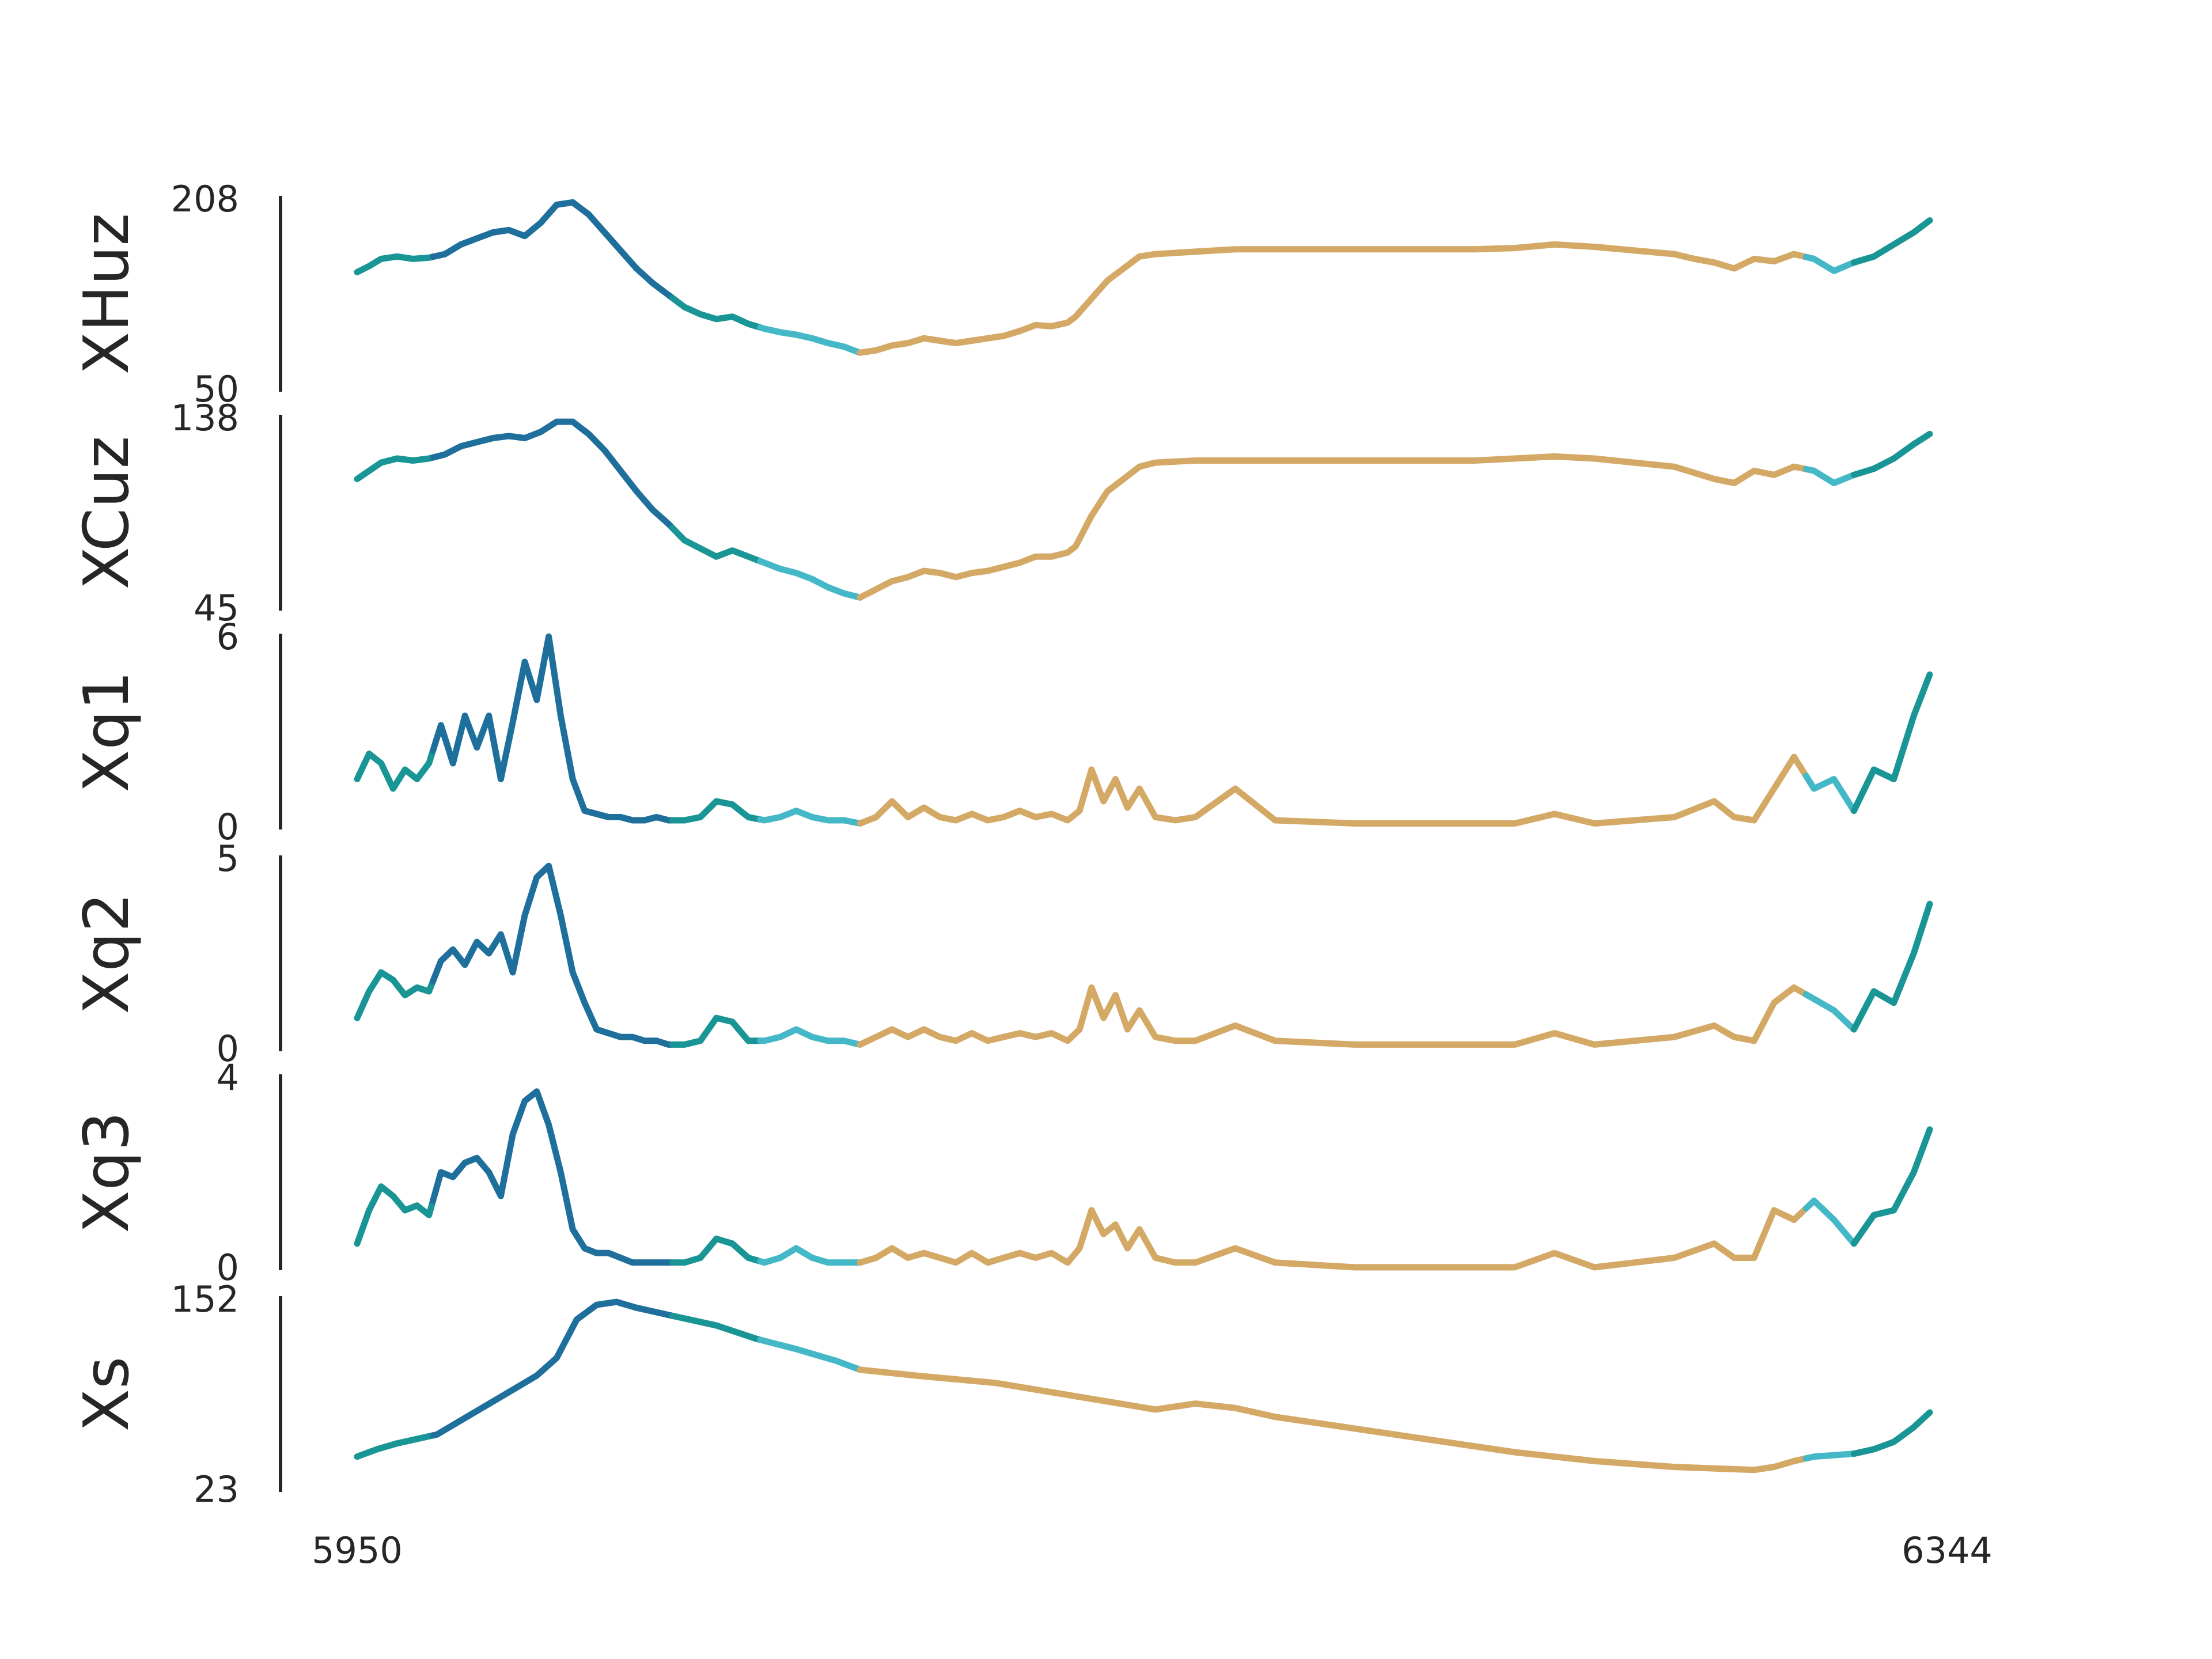 The height and width of the screenshot is (1659, 2212). What do you see at coordinates (228, 1077) in the screenshot?
I see `y-tick-label-max: 4` at bounding box center [228, 1077].